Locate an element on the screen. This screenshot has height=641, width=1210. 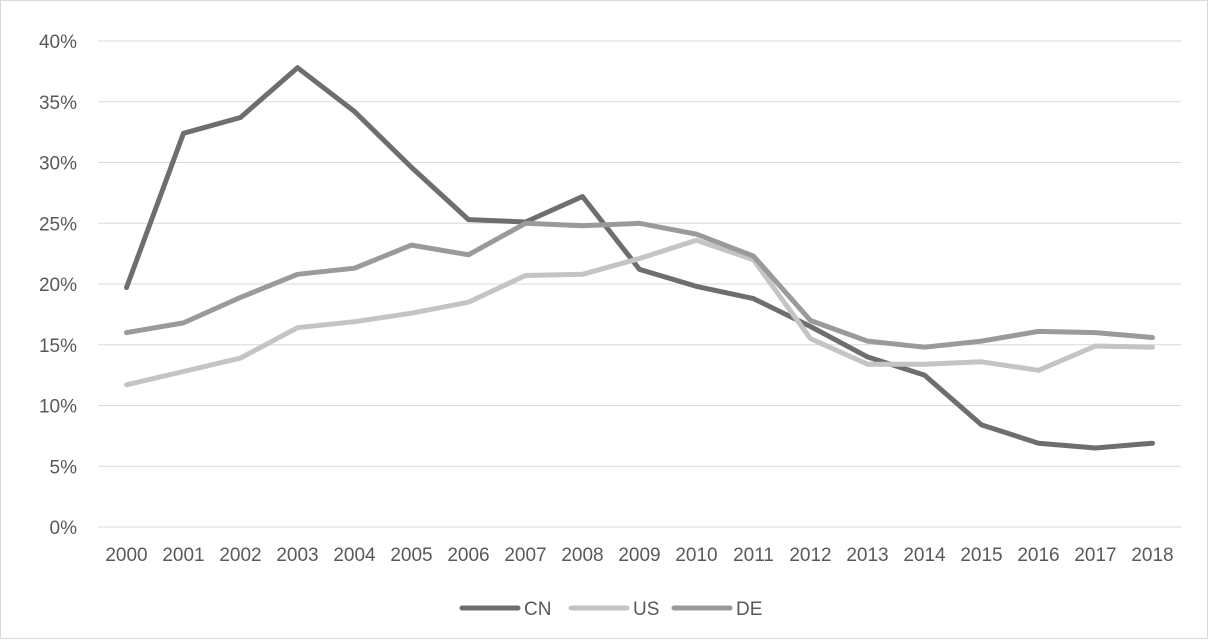
x-tick-label: 2001 is located at coordinates (183, 555).